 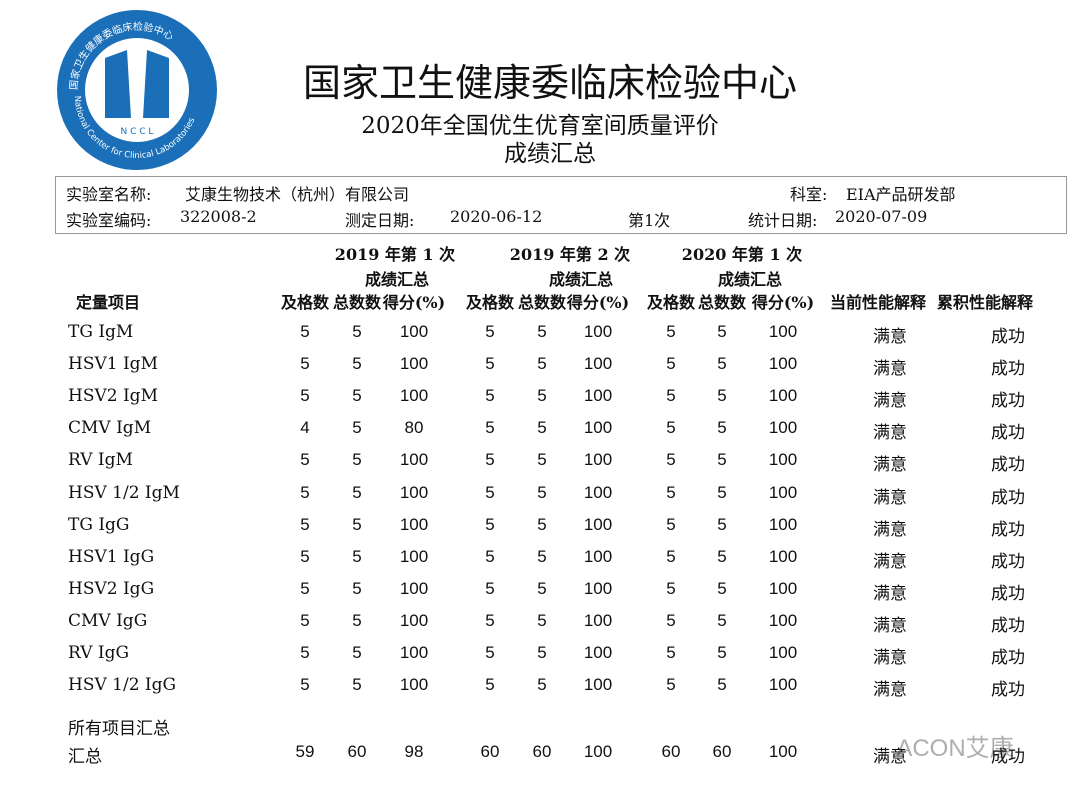 I want to click on info-label: 实验室名称:, so click(x=109, y=194).